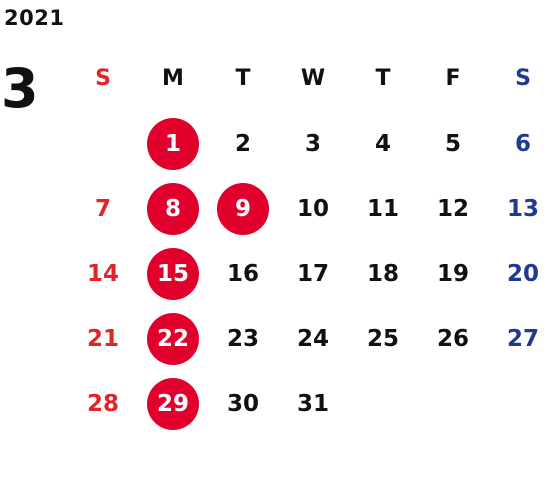 The width and height of the screenshot is (548, 503). What do you see at coordinates (102, 403) in the screenshot?
I see `day-cell-sunday: 28` at bounding box center [102, 403].